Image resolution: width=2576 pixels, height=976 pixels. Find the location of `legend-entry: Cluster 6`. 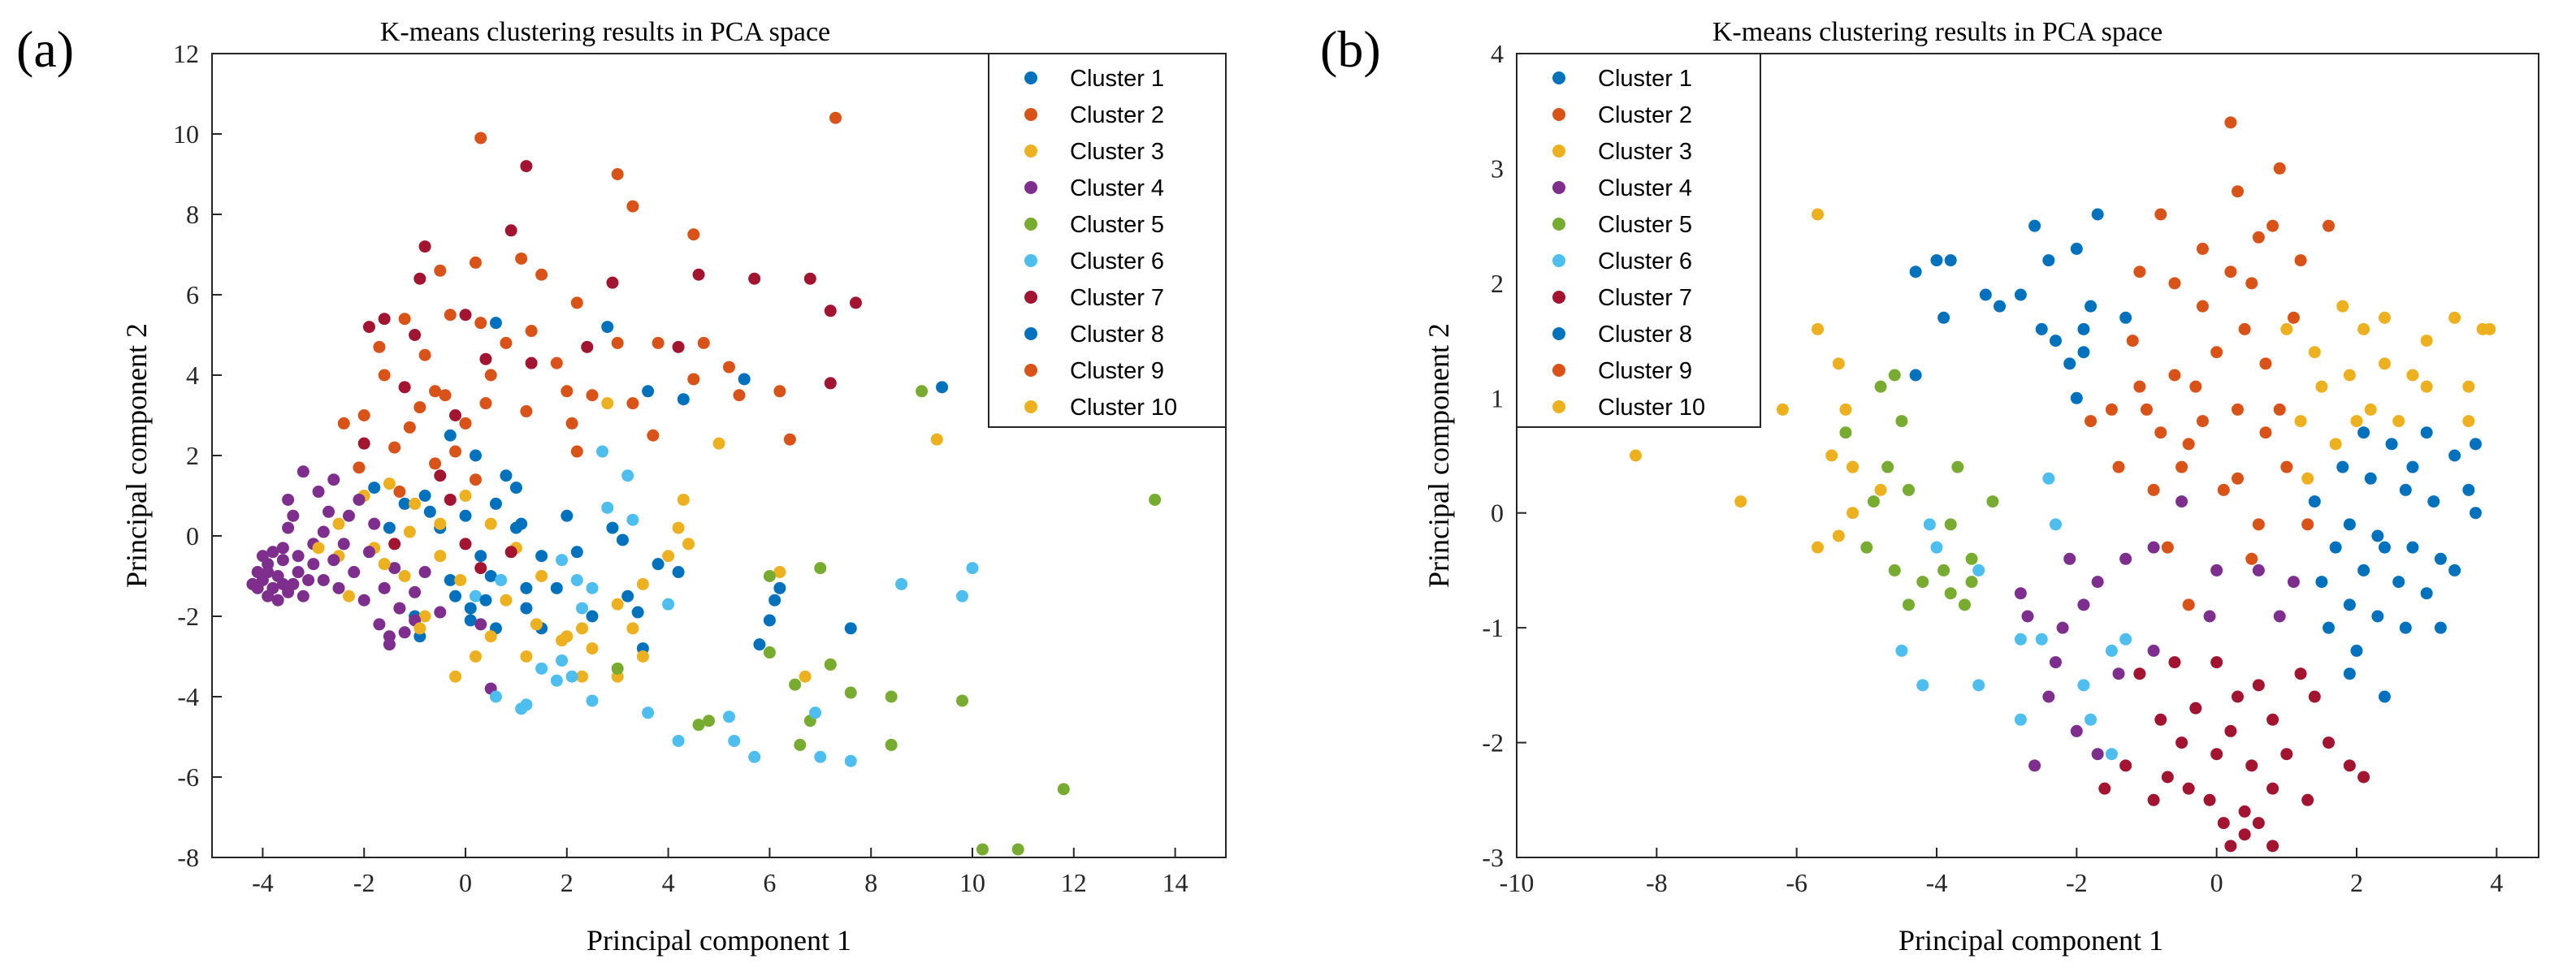

legend-entry: Cluster 6 is located at coordinates (1117, 261).